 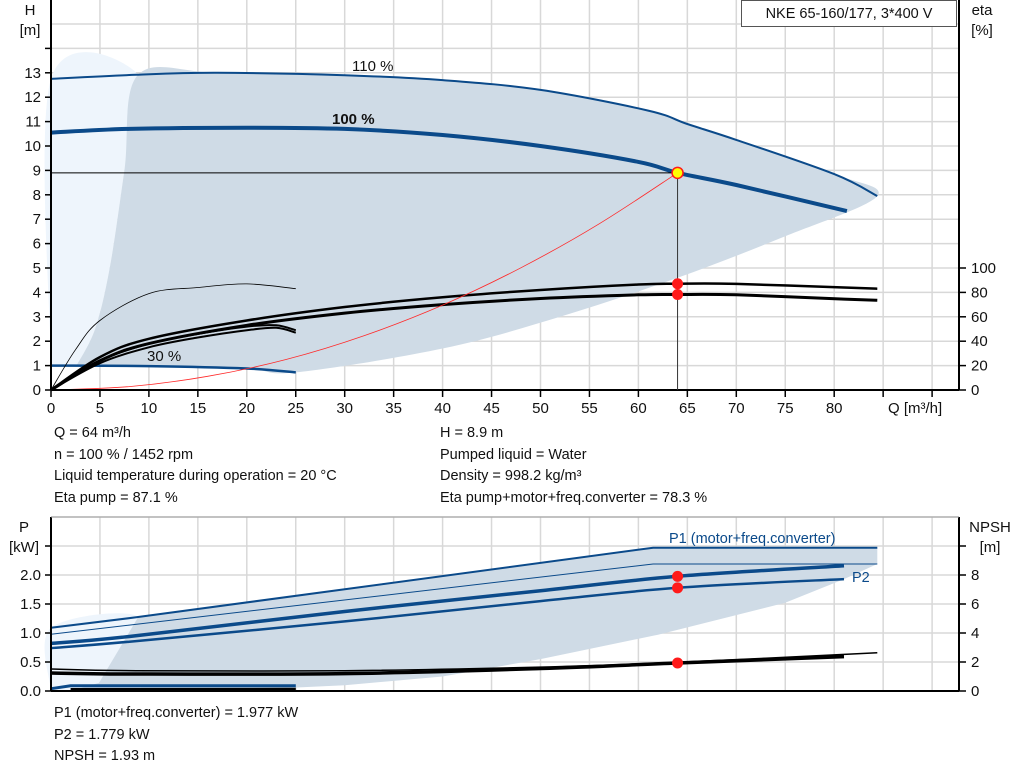 I want to click on npsh-tick-label: 6, so click(x=975, y=604).